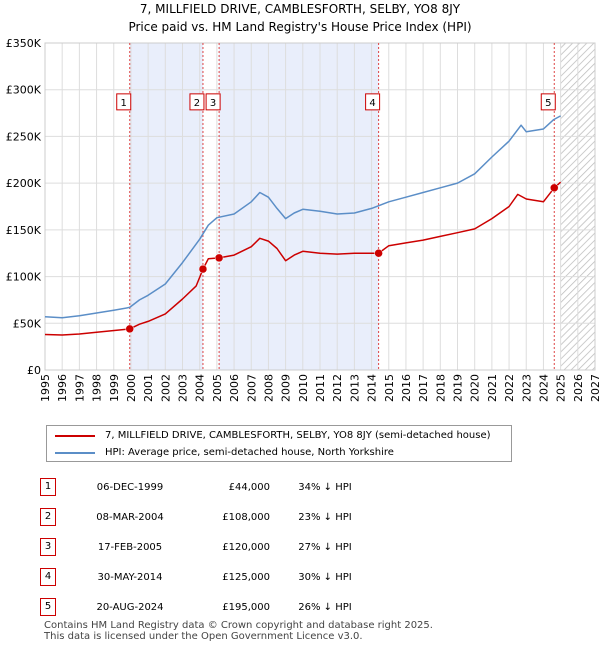  I want to click on transaction-num: 1, so click(48, 487).